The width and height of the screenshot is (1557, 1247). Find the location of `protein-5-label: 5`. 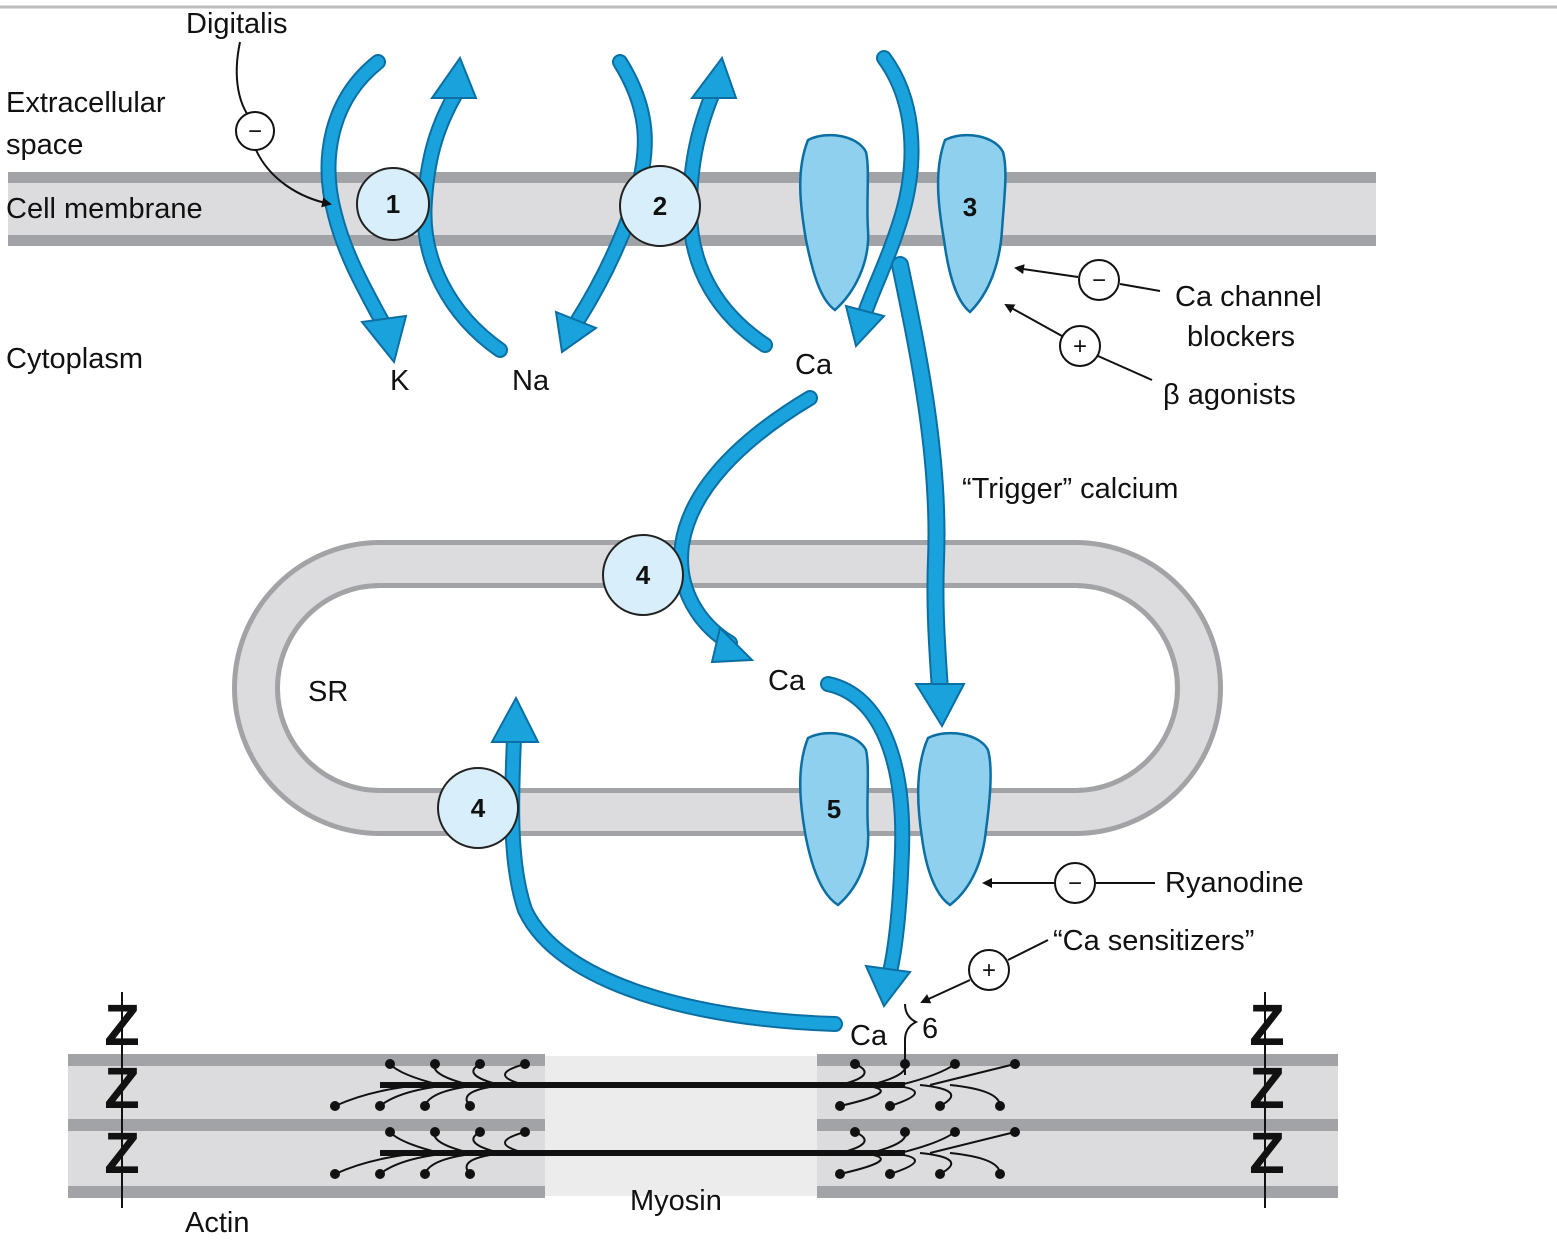

protein-5-label: 5 is located at coordinates (834, 809).